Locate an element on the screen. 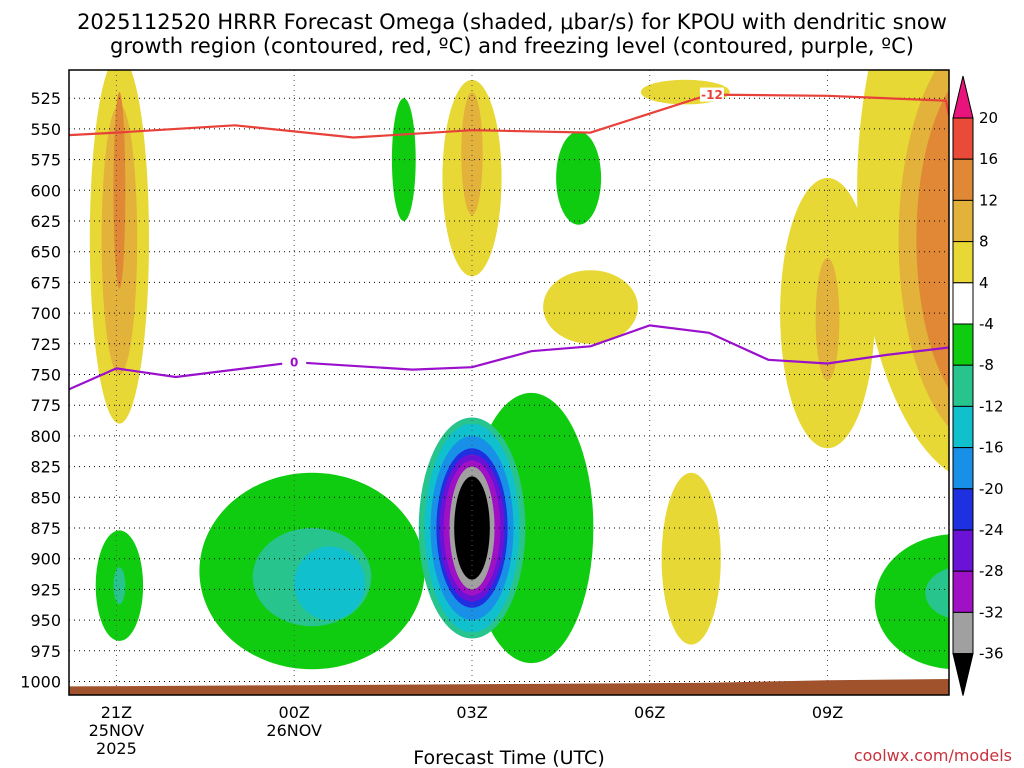  y-tick-label: 525 is located at coordinates (45, 98).